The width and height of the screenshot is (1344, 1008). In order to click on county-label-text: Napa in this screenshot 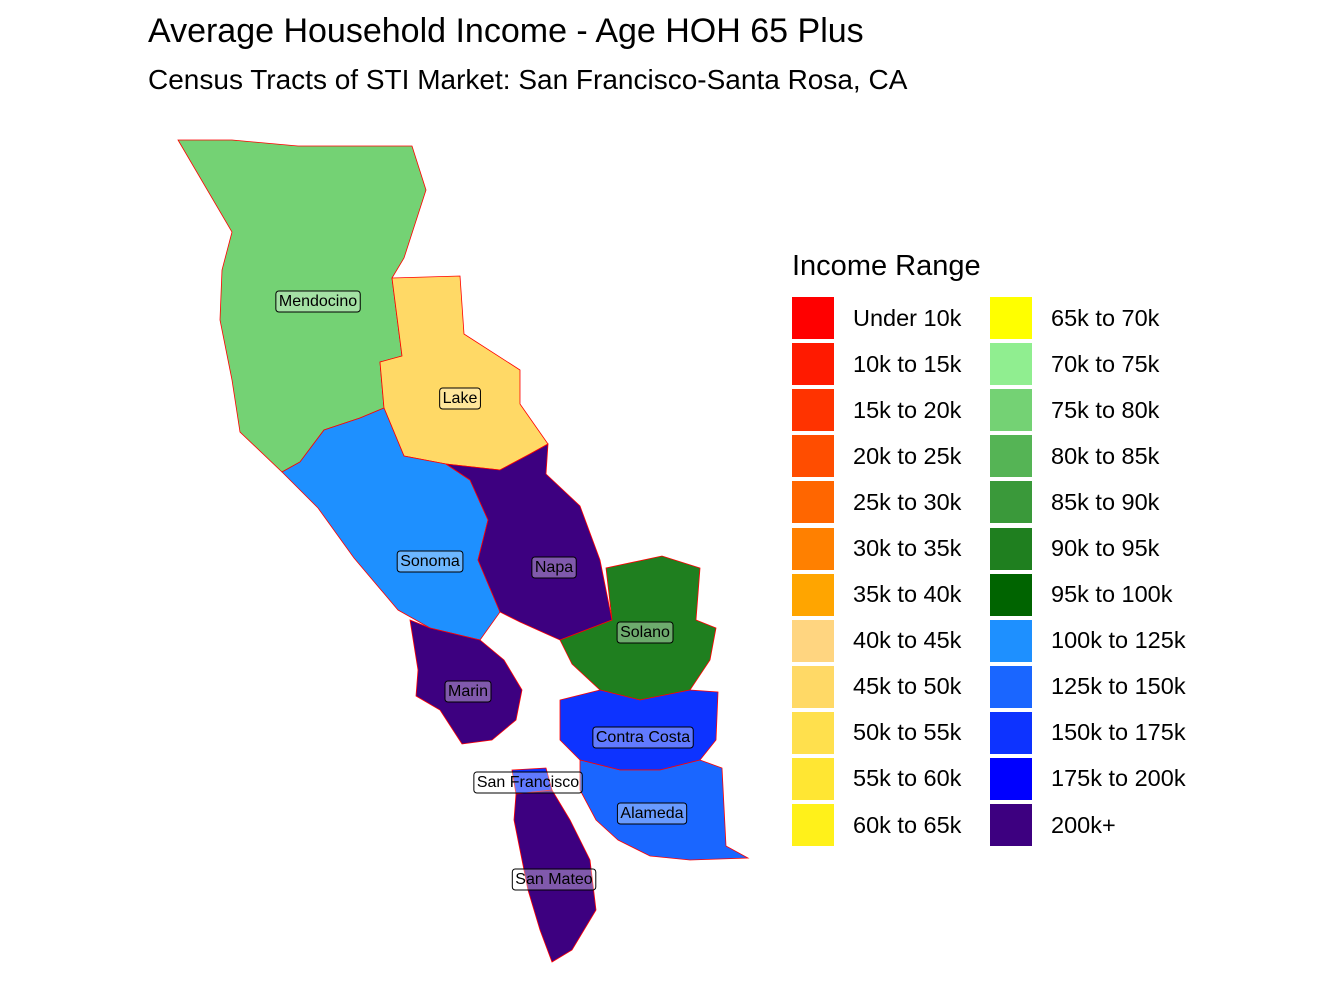, I will do `click(554, 567)`.